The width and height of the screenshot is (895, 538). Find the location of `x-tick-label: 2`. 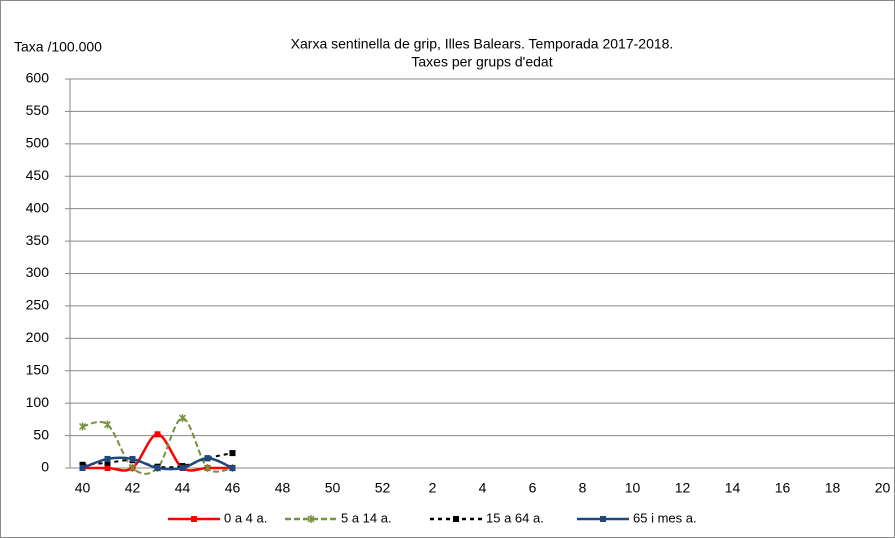

x-tick-label: 2 is located at coordinates (433, 488).